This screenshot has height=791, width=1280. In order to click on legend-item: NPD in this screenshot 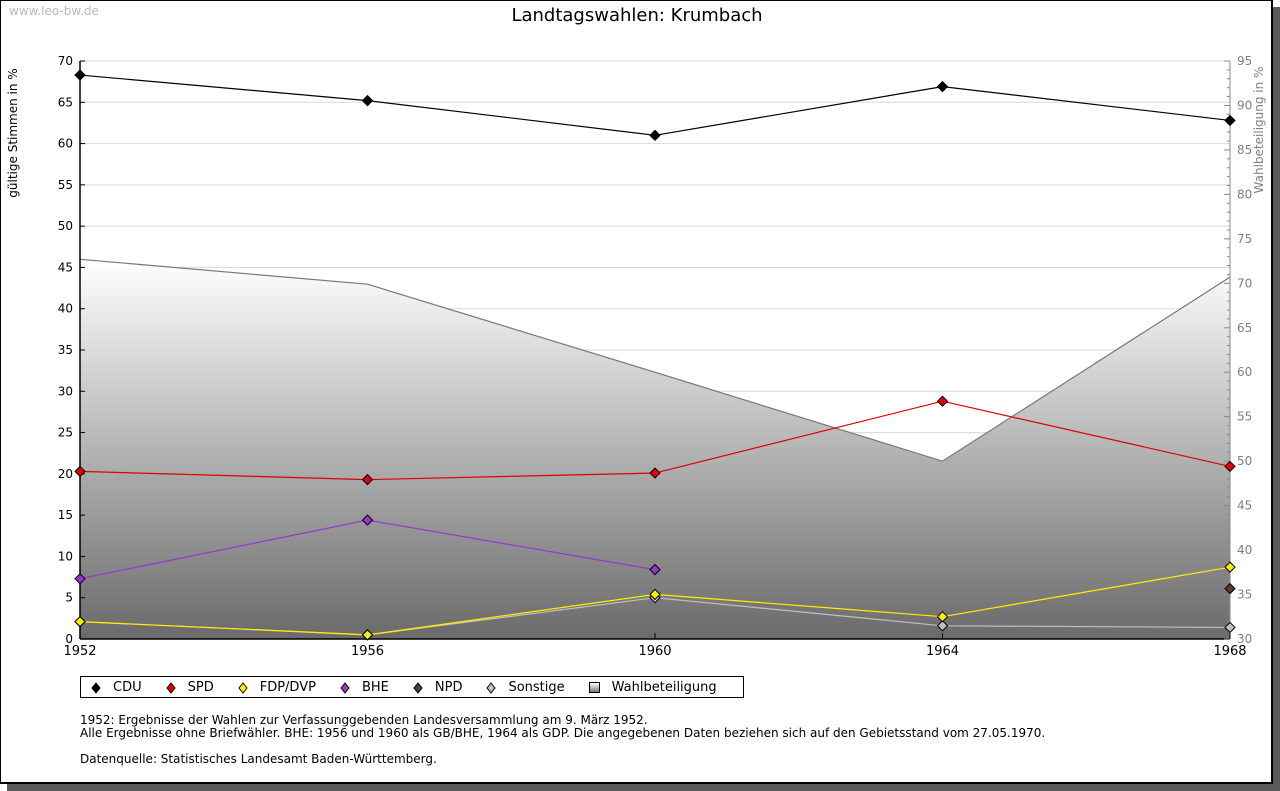, I will do `click(438, 687)`.